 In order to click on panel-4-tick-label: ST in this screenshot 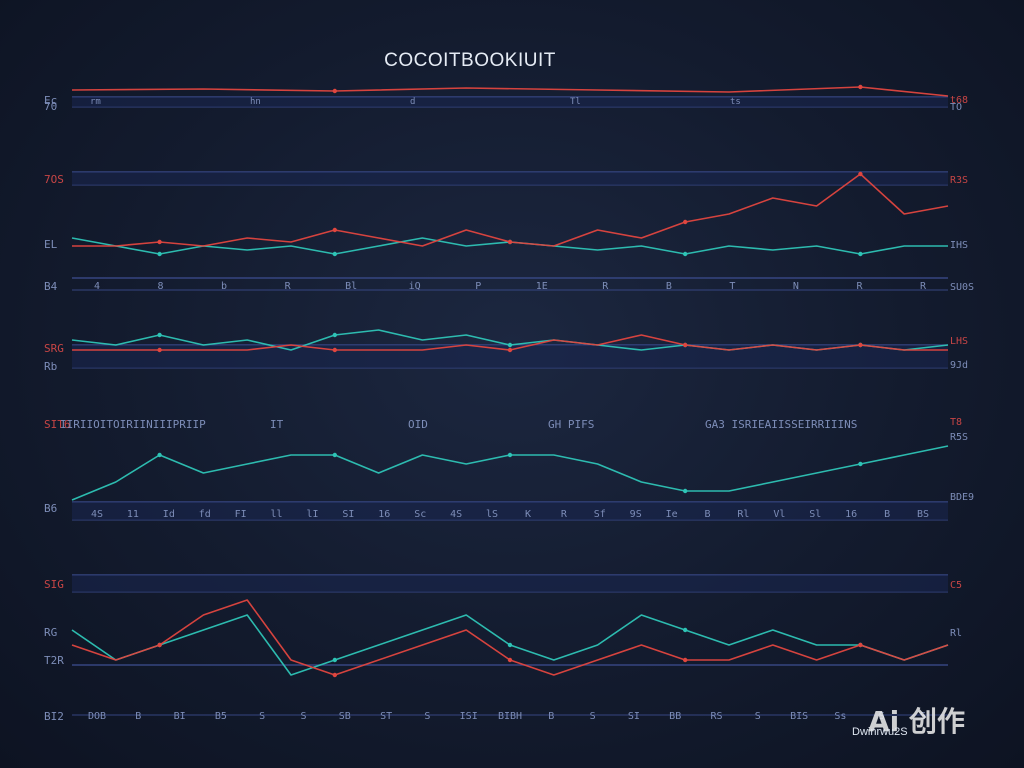, I will do `click(386, 716)`.